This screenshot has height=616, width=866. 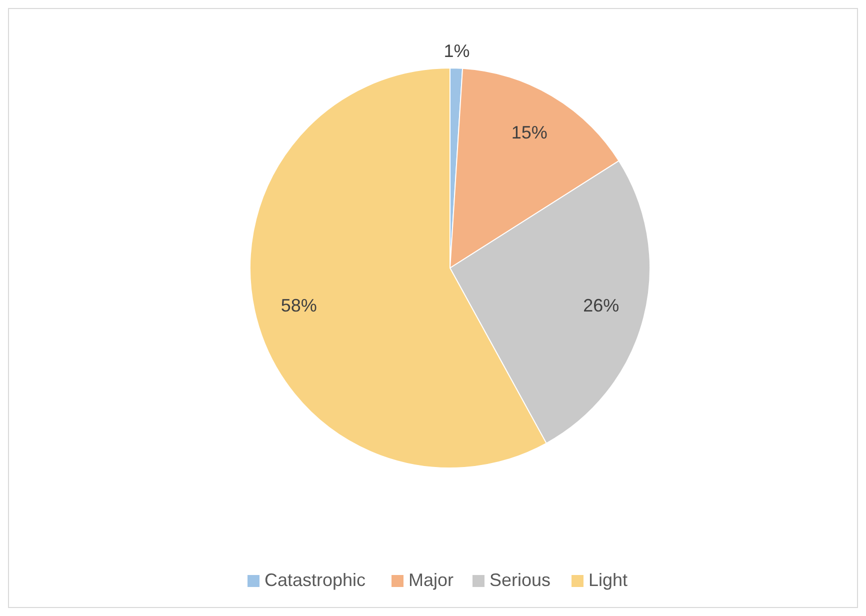 What do you see at coordinates (601, 306) in the screenshot?
I see `data-label: 26%` at bounding box center [601, 306].